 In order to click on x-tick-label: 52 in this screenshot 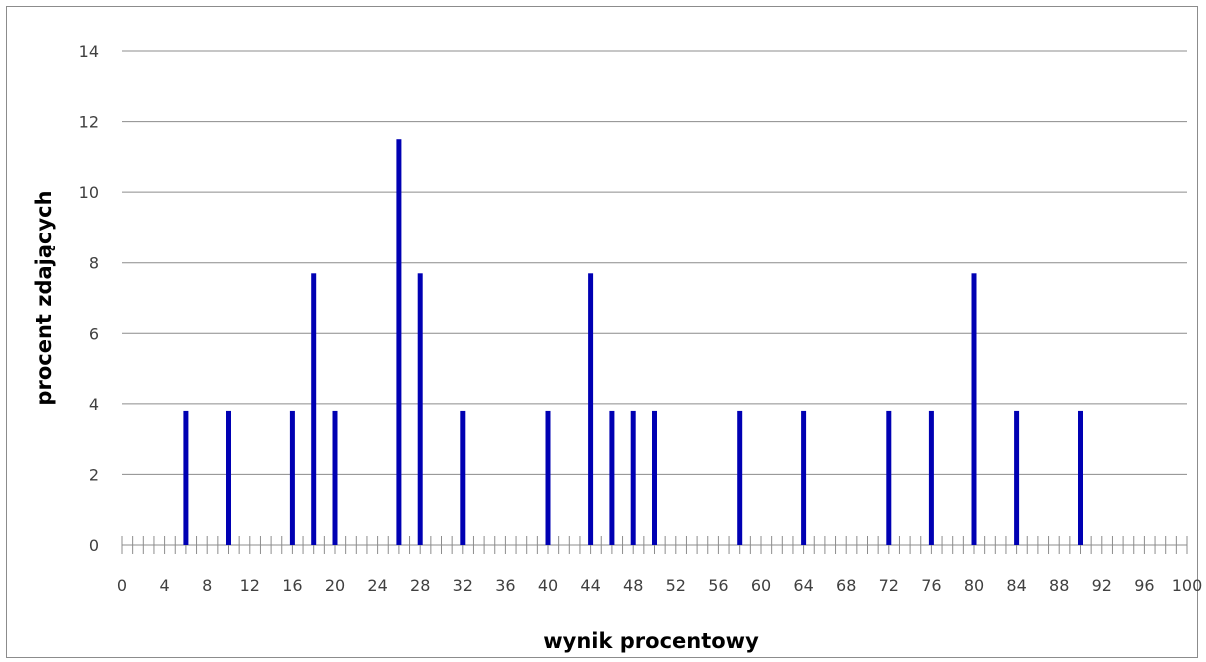, I will do `click(676, 585)`.